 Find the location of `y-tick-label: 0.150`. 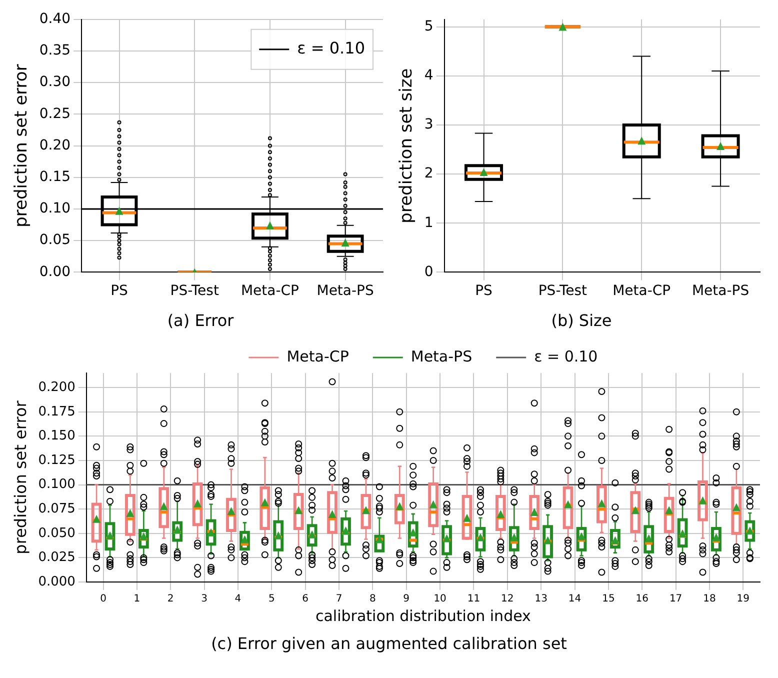

y-tick-label: 0.150 is located at coordinates (57, 436).